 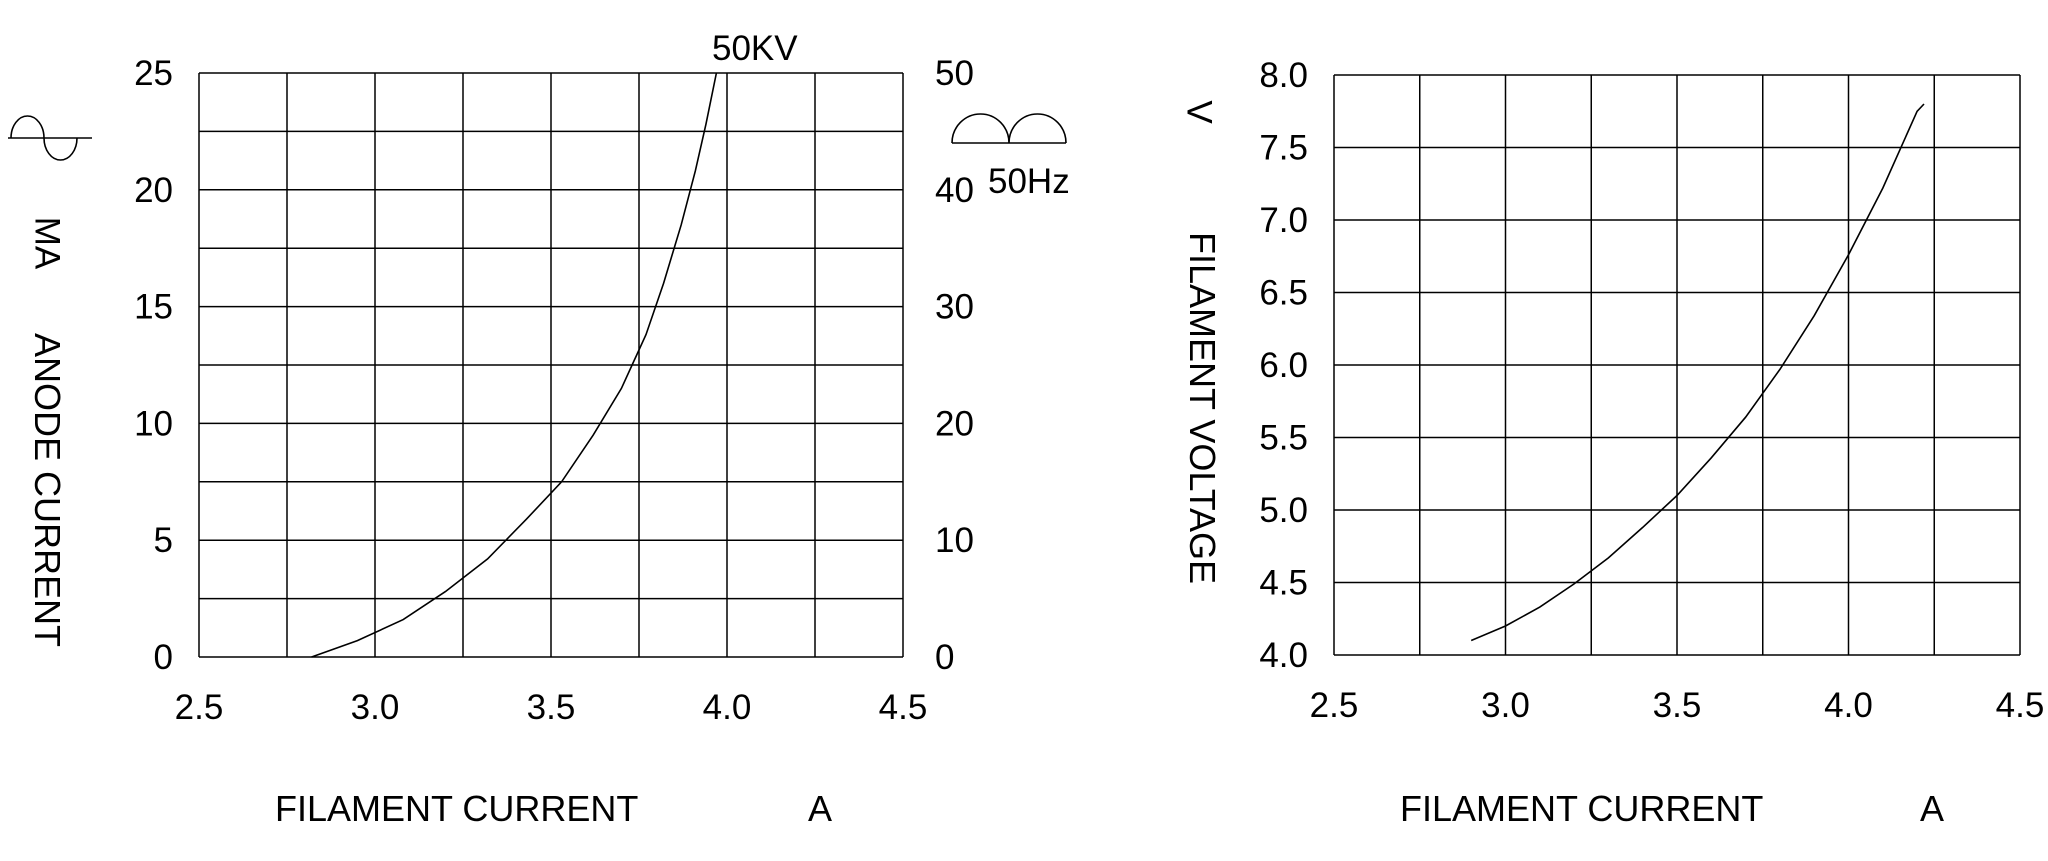 I want to click on right-chart-x-axis-unit: A, so click(x=1932, y=808).